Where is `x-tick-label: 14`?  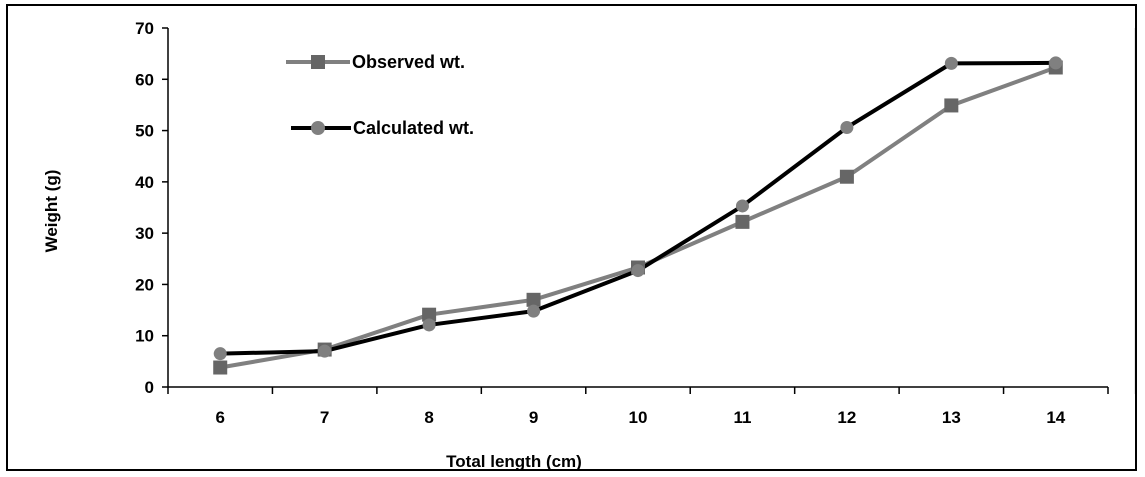
x-tick-label: 14 is located at coordinates (1055, 417).